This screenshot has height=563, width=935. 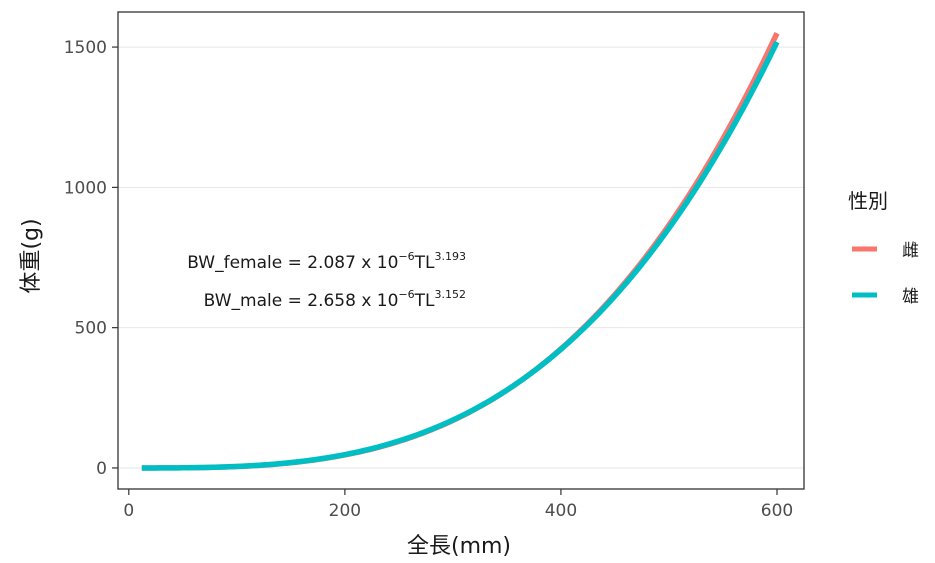 I want to click on legend-label-male: 雄, so click(x=910, y=297).